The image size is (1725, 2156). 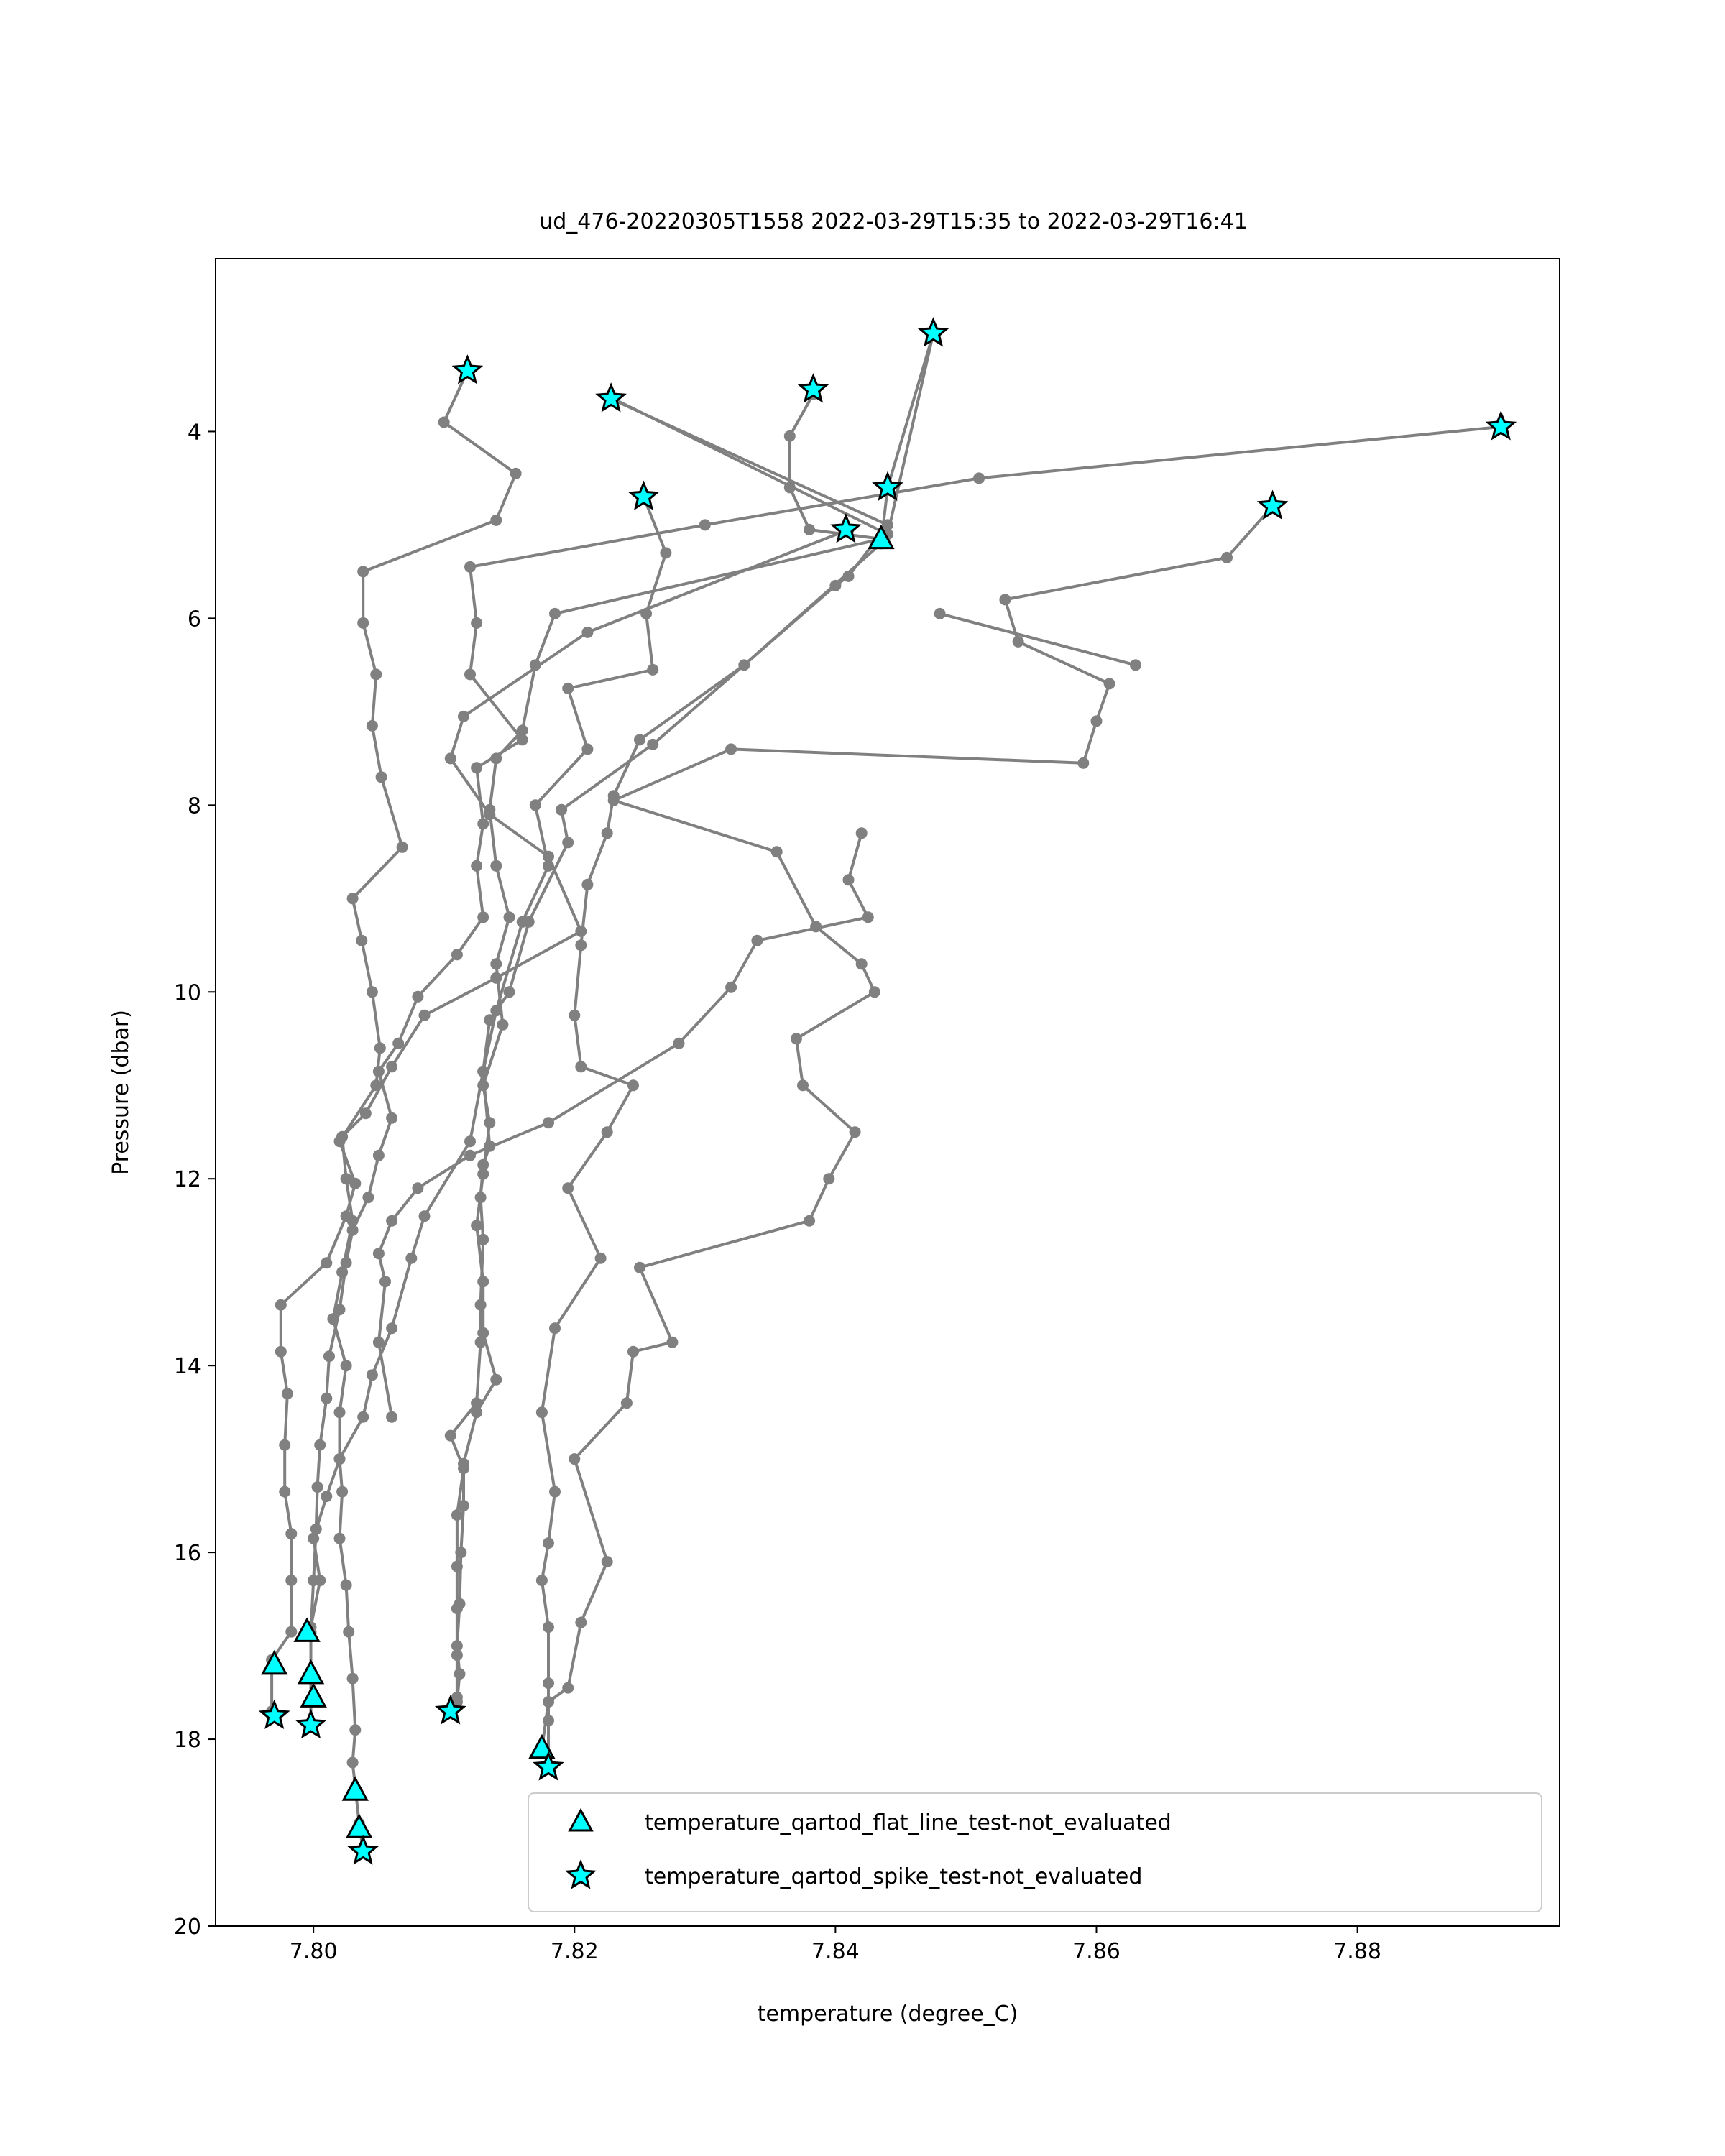 What do you see at coordinates (314, 1951) in the screenshot?
I see `x-tick-label: 7.80` at bounding box center [314, 1951].